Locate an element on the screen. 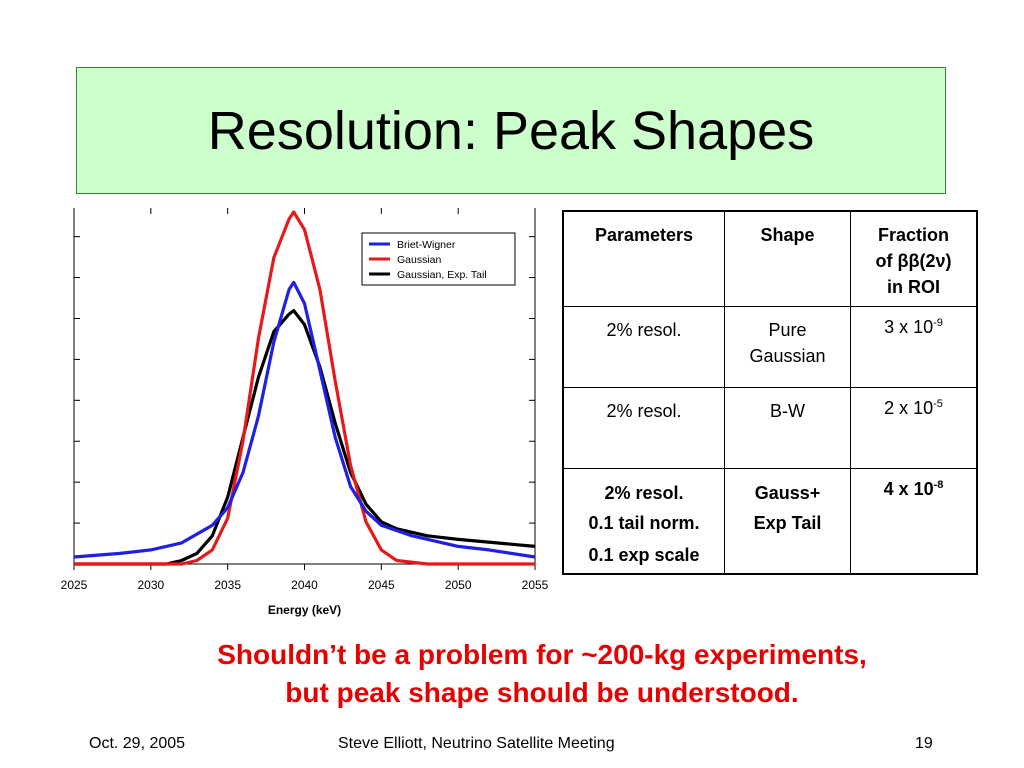 This screenshot has height=768, width=1024. cell-fraction: 4 x 10-8 is located at coordinates (914, 521).